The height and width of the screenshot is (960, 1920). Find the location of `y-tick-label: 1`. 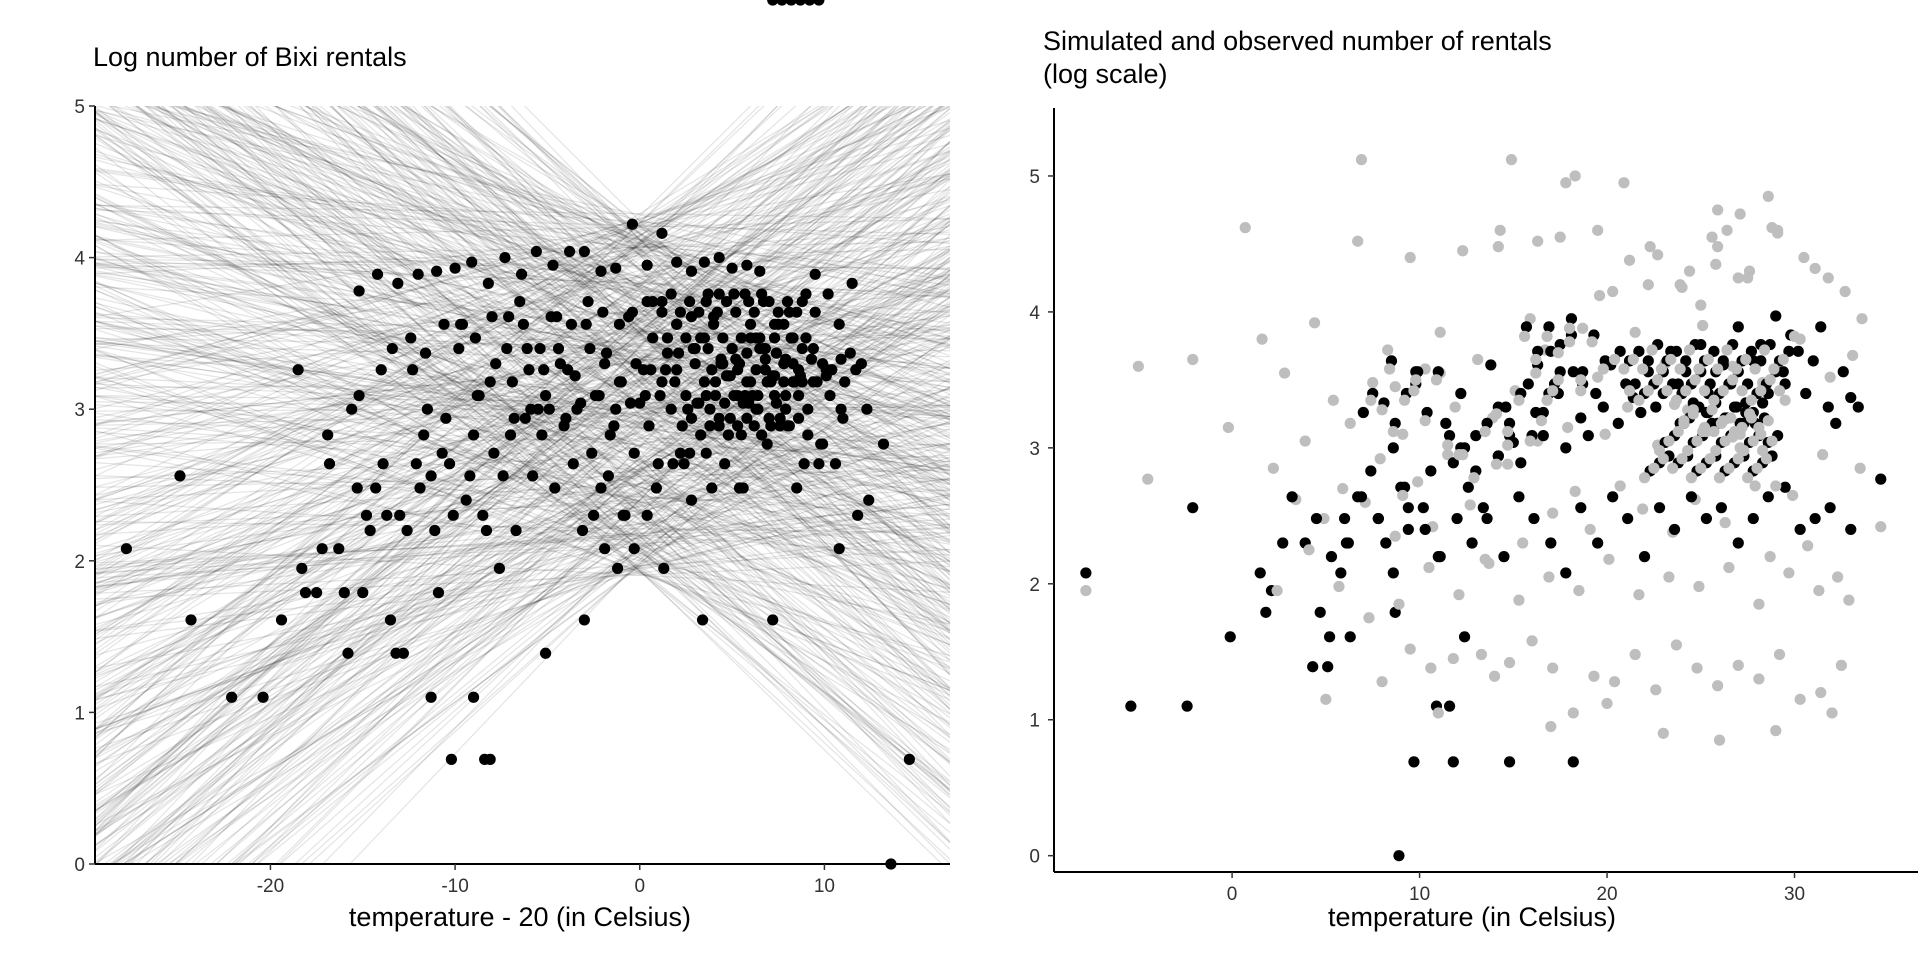

y-tick-label: 1 is located at coordinates (79, 713).